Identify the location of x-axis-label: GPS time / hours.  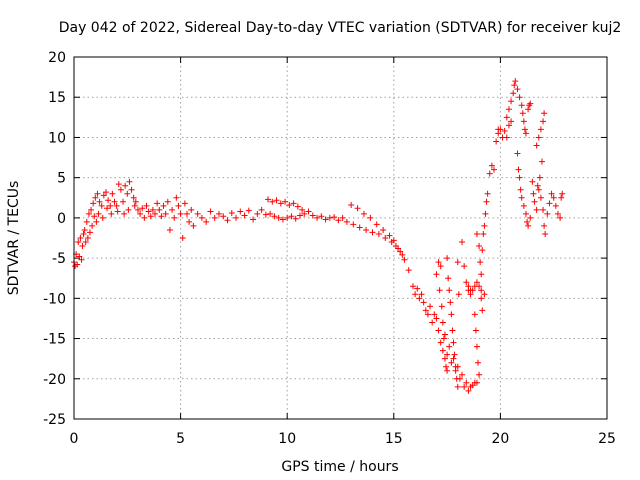
(339, 467).